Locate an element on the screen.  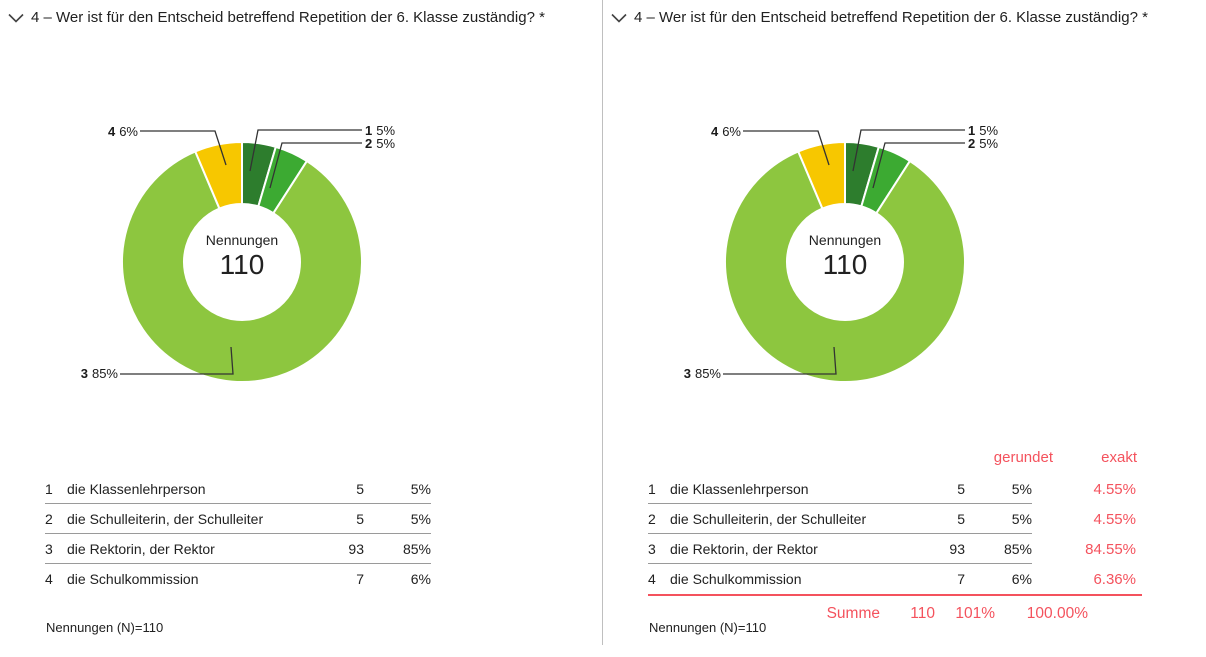
row-percent-exact: 84.55% is located at coordinates (1110, 549).